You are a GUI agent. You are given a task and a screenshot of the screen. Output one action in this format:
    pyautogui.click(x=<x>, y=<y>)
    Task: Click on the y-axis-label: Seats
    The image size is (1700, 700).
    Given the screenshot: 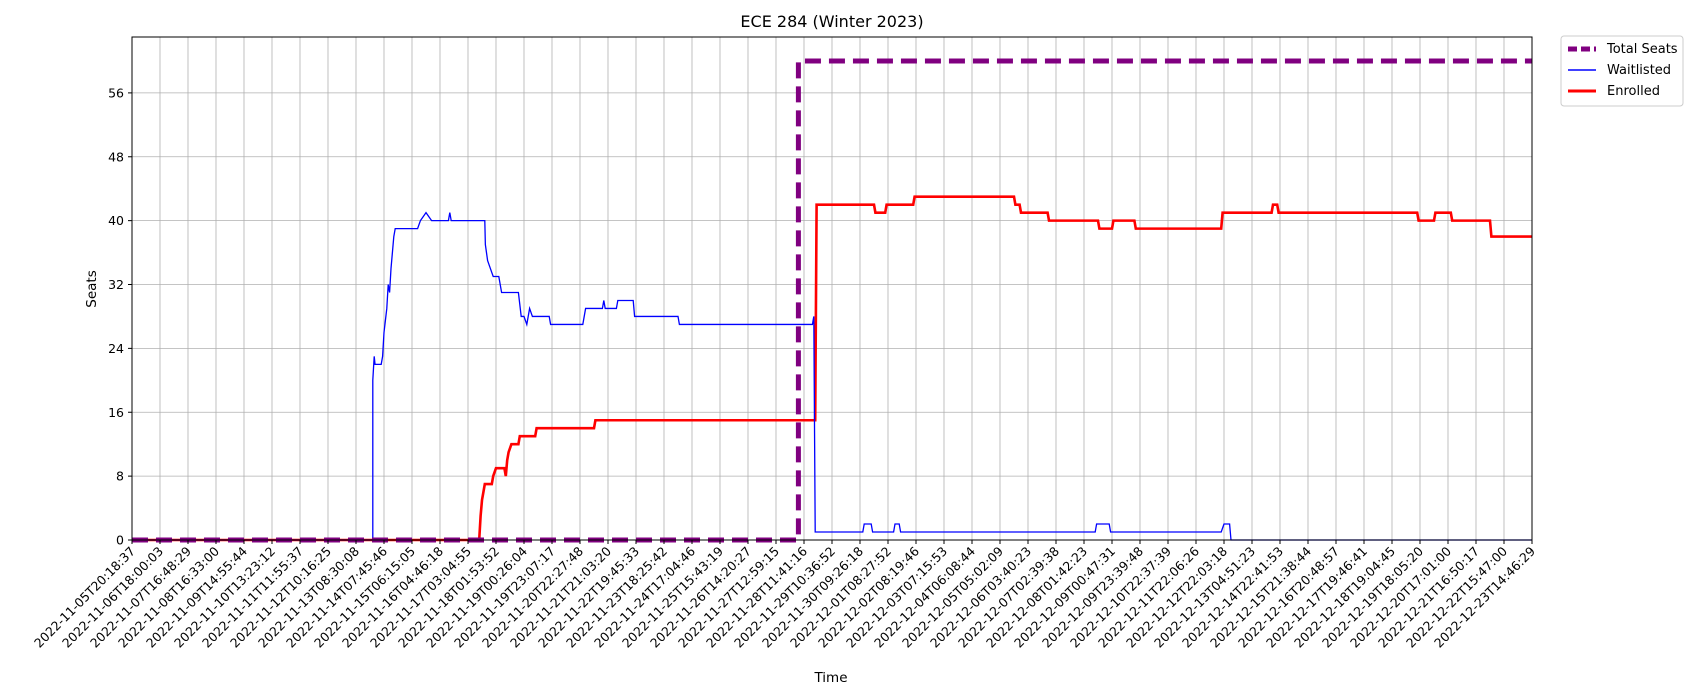 What is the action you would take?
    pyautogui.click(x=92, y=288)
    